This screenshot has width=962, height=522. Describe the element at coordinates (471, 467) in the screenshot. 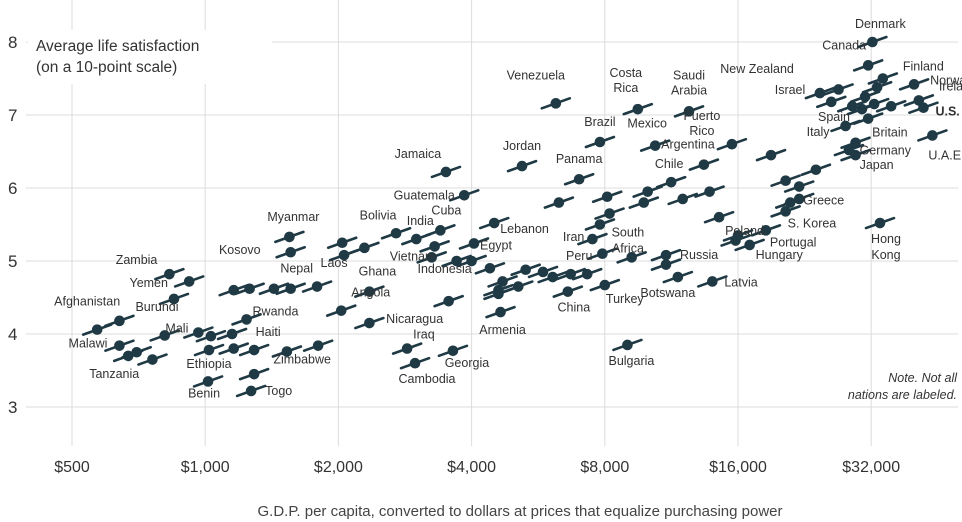

I see `x-tick-label: $4,000` at that location.